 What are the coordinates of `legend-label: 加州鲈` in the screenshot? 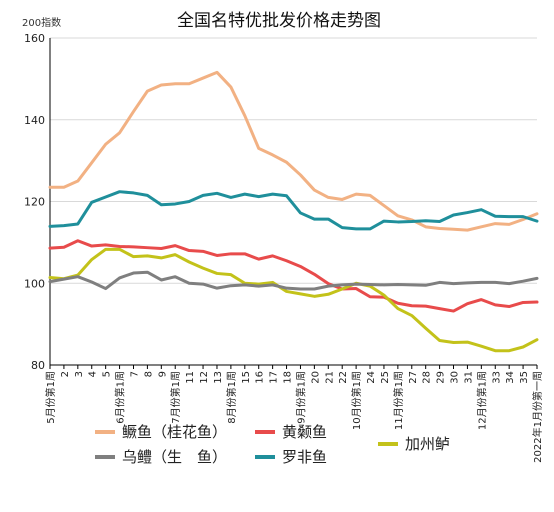 It's located at (427, 444).